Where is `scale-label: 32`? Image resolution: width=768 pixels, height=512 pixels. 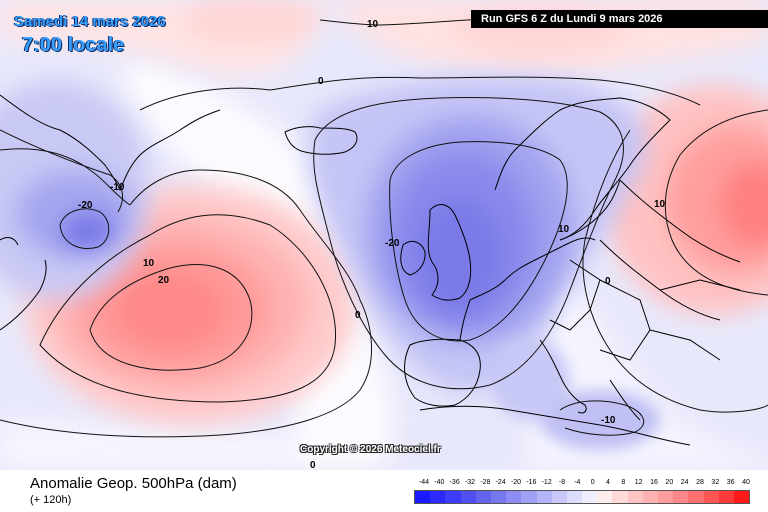
scale-label: 32 is located at coordinates (715, 482).